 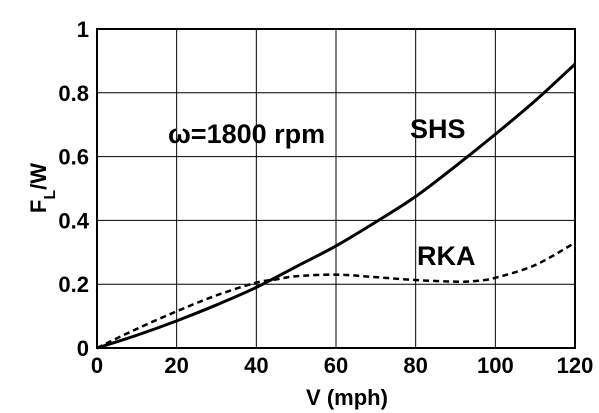 I want to click on y-tick-label: 0.4, so click(x=73, y=220).